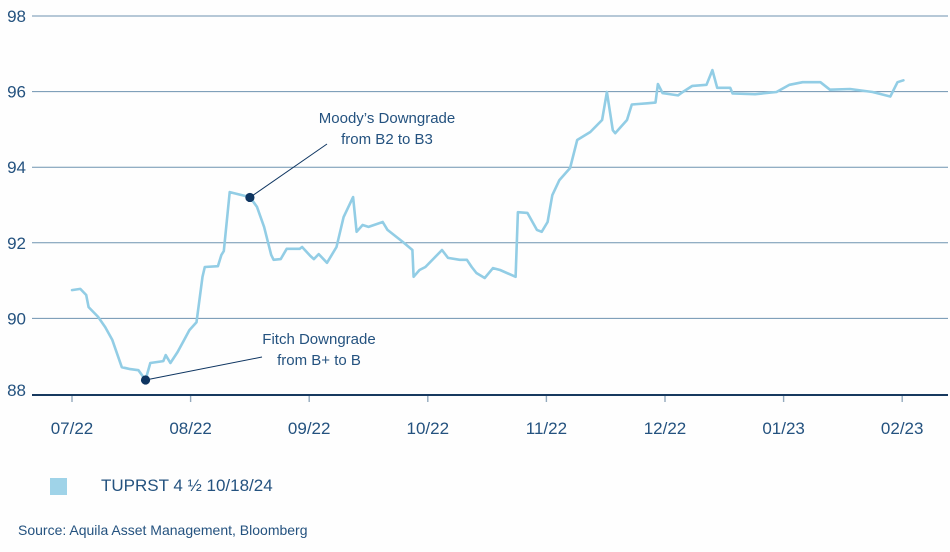 This screenshot has width=950, height=552. Describe the element at coordinates (319, 360) in the screenshot. I see `annotation-fitch-line2: from B+ to B` at that location.